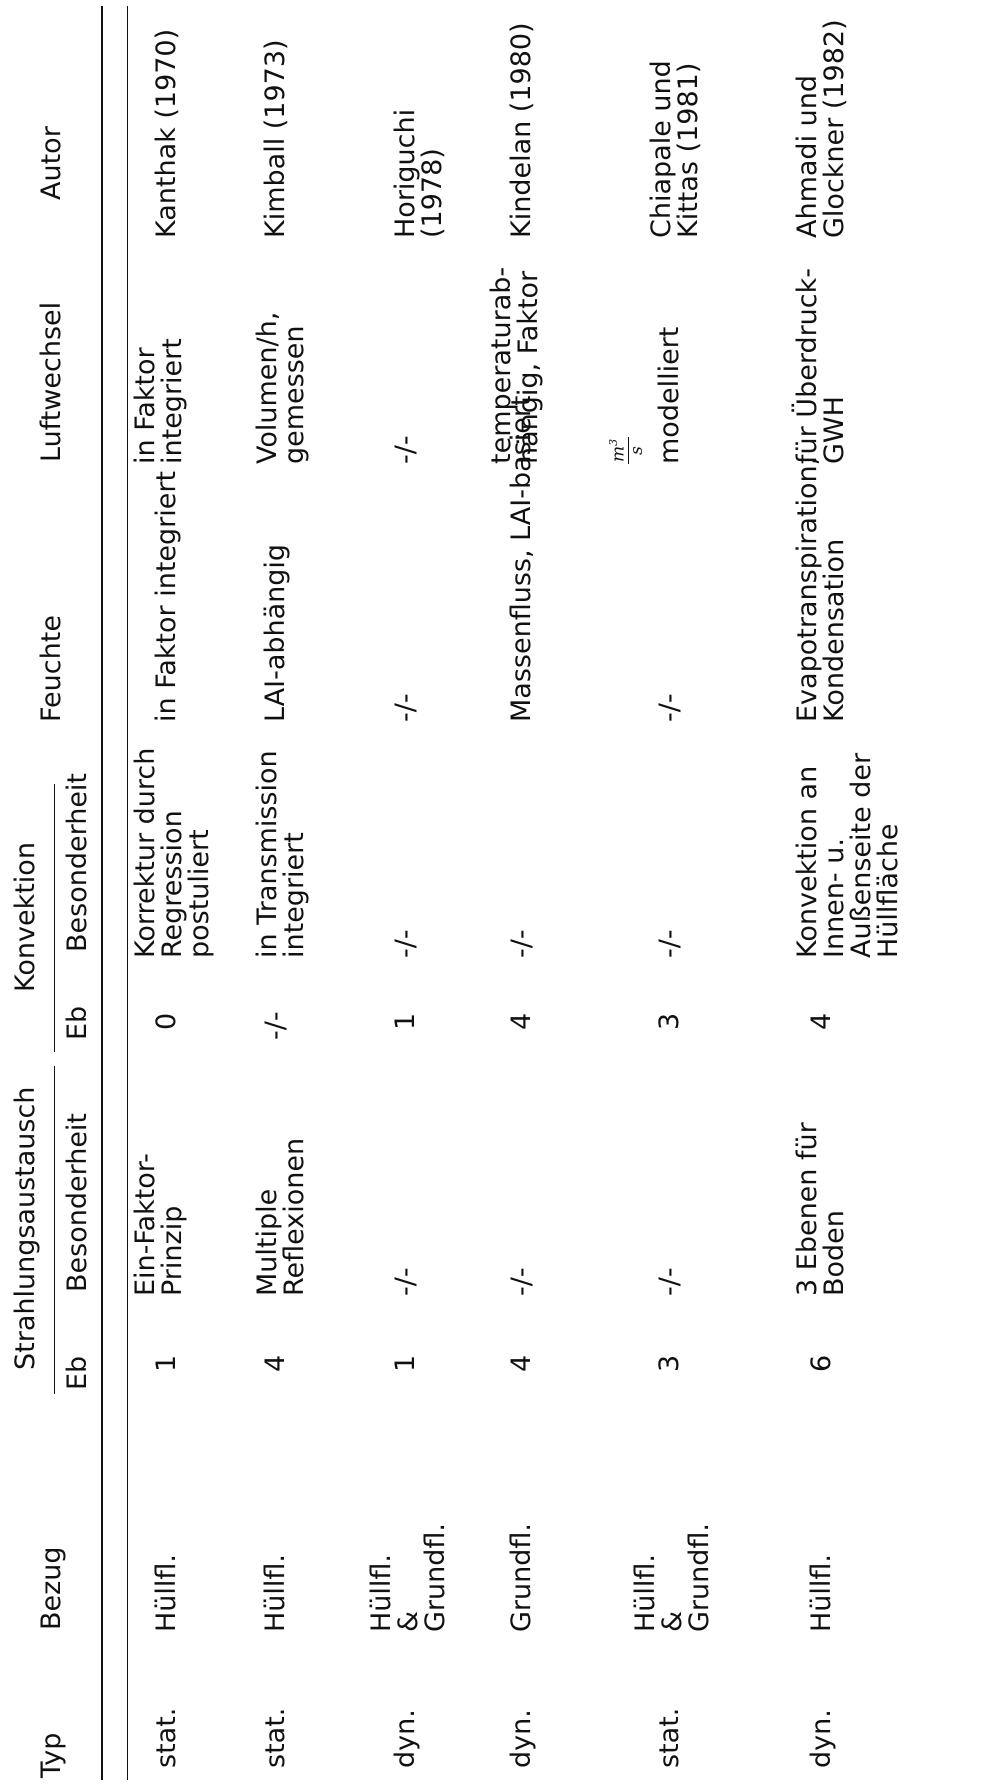 The width and height of the screenshot is (1005, 1785). What do you see at coordinates (77, 862) in the screenshot?
I see `header-konvektion-besonderheit: Besonderheit` at bounding box center [77, 862].